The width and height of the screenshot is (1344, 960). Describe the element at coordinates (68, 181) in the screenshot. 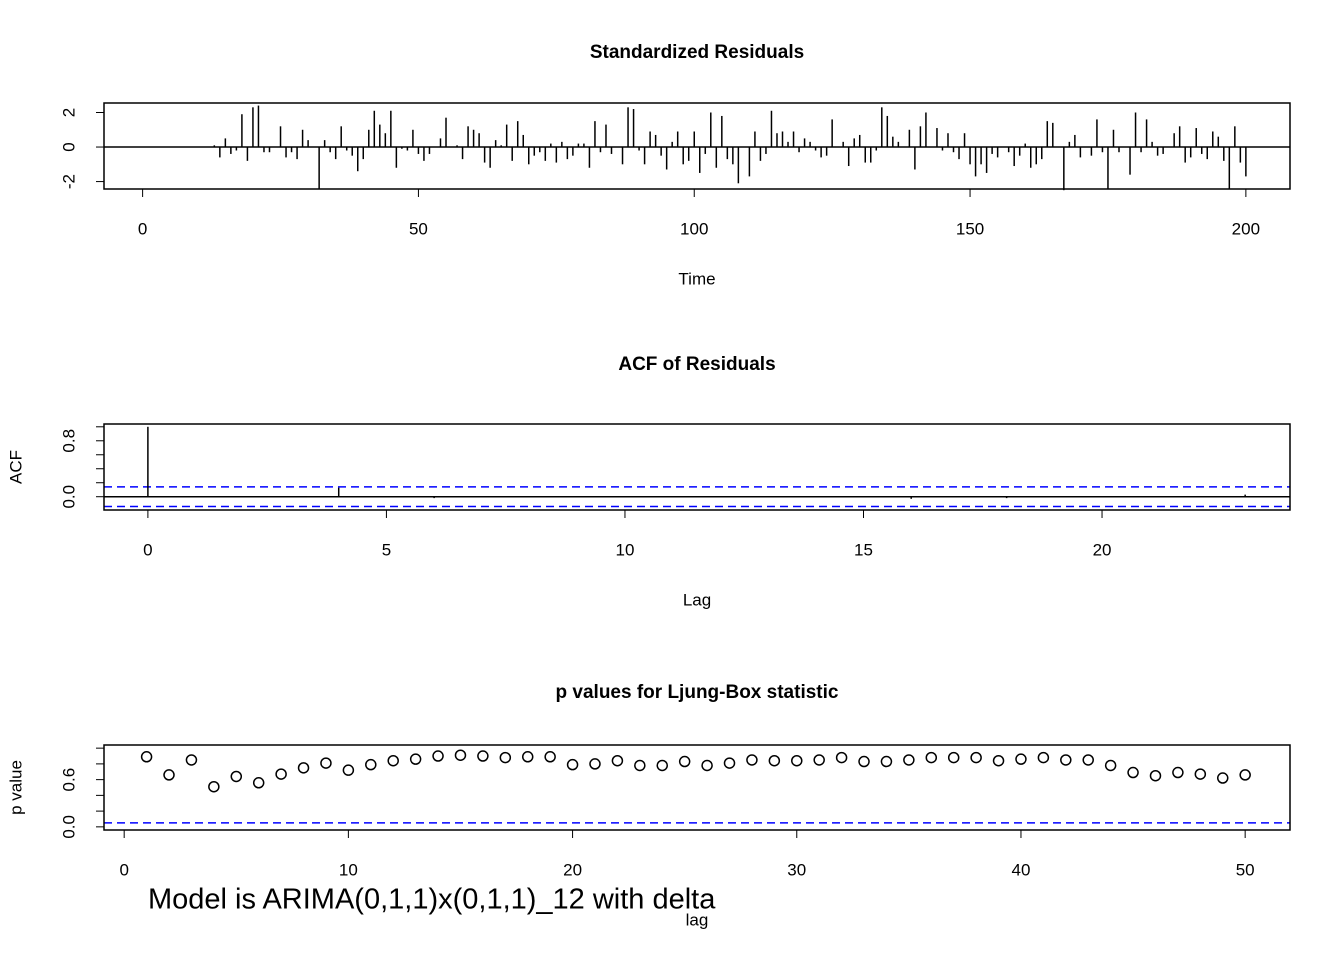

I see `y-tick-label: -2` at that location.